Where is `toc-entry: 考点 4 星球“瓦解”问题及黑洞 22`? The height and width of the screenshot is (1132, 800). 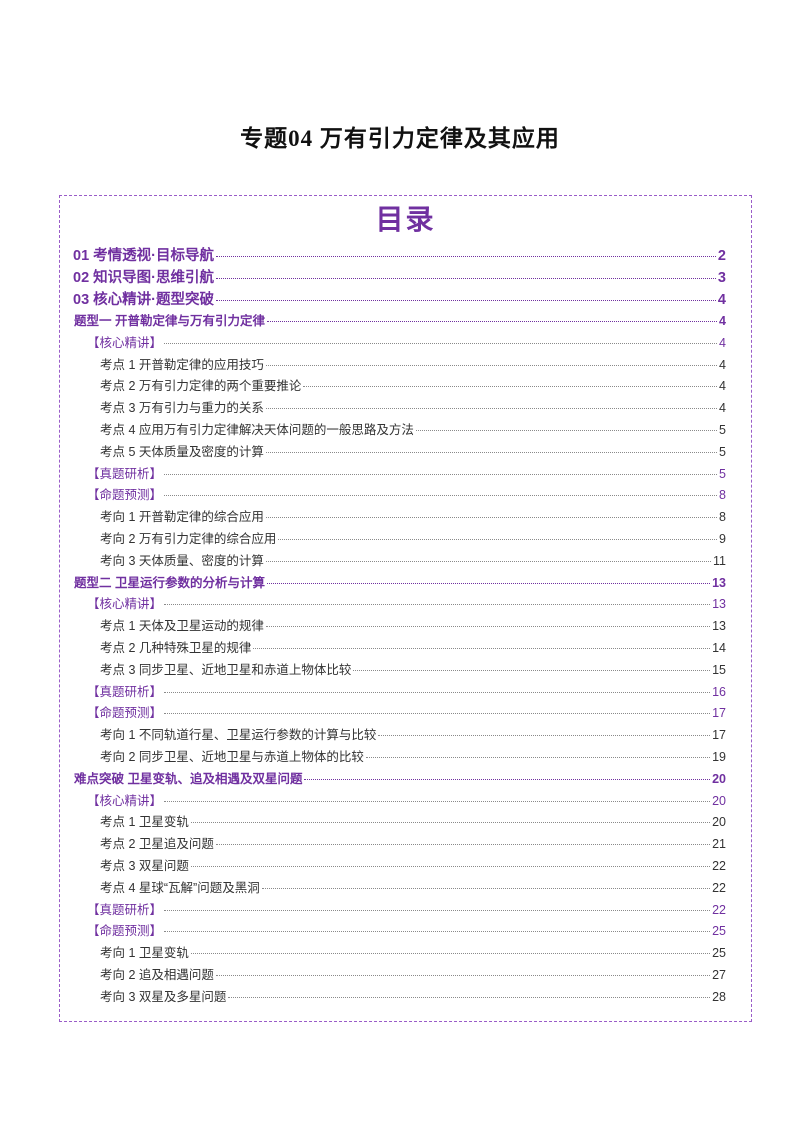
toc-entry: 考点 4 星球“瓦解”问题及黑洞 22 is located at coordinates (405, 888).